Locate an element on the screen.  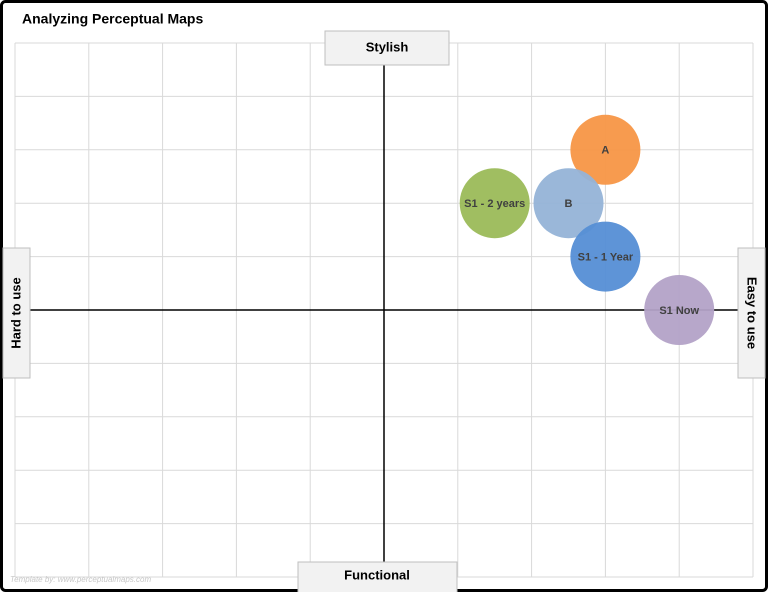
watermark: Template by: www.perceptualmaps.com is located at coordinates (80, 579).